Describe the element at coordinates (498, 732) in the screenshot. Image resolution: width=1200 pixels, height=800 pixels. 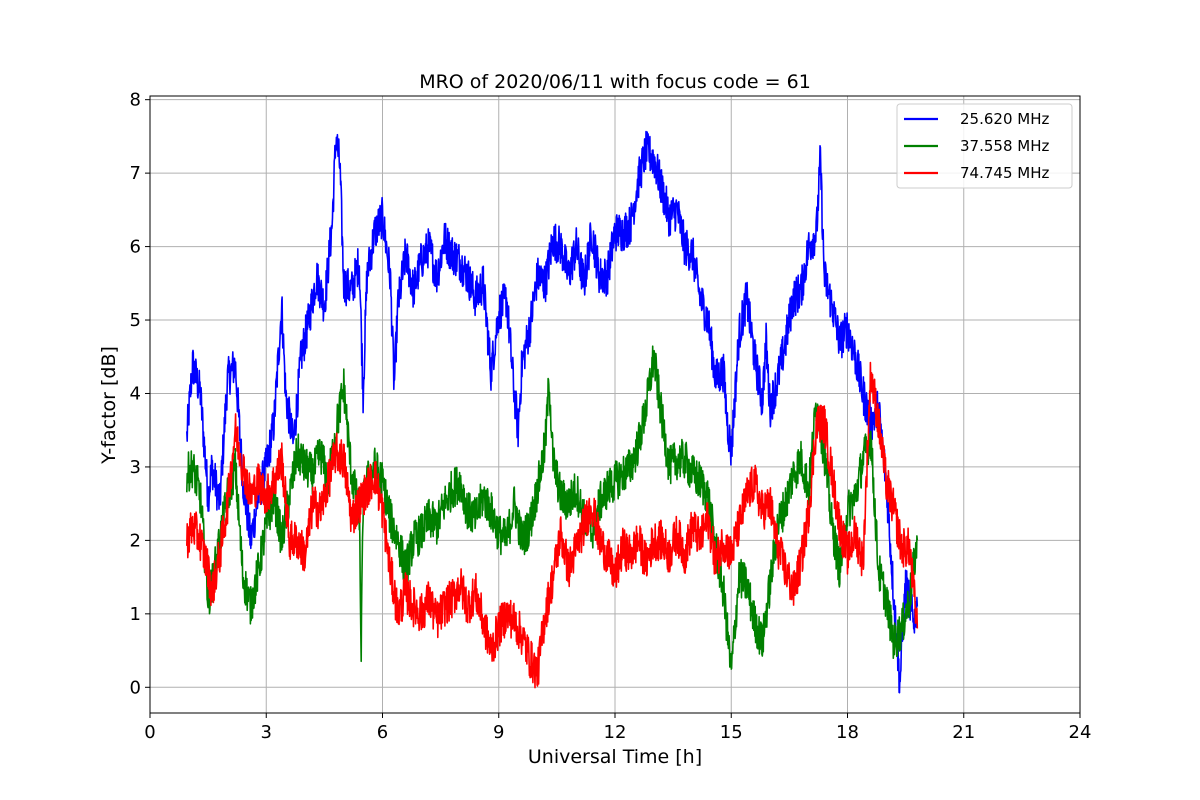
I see `x-tick-label: 9` at that location.